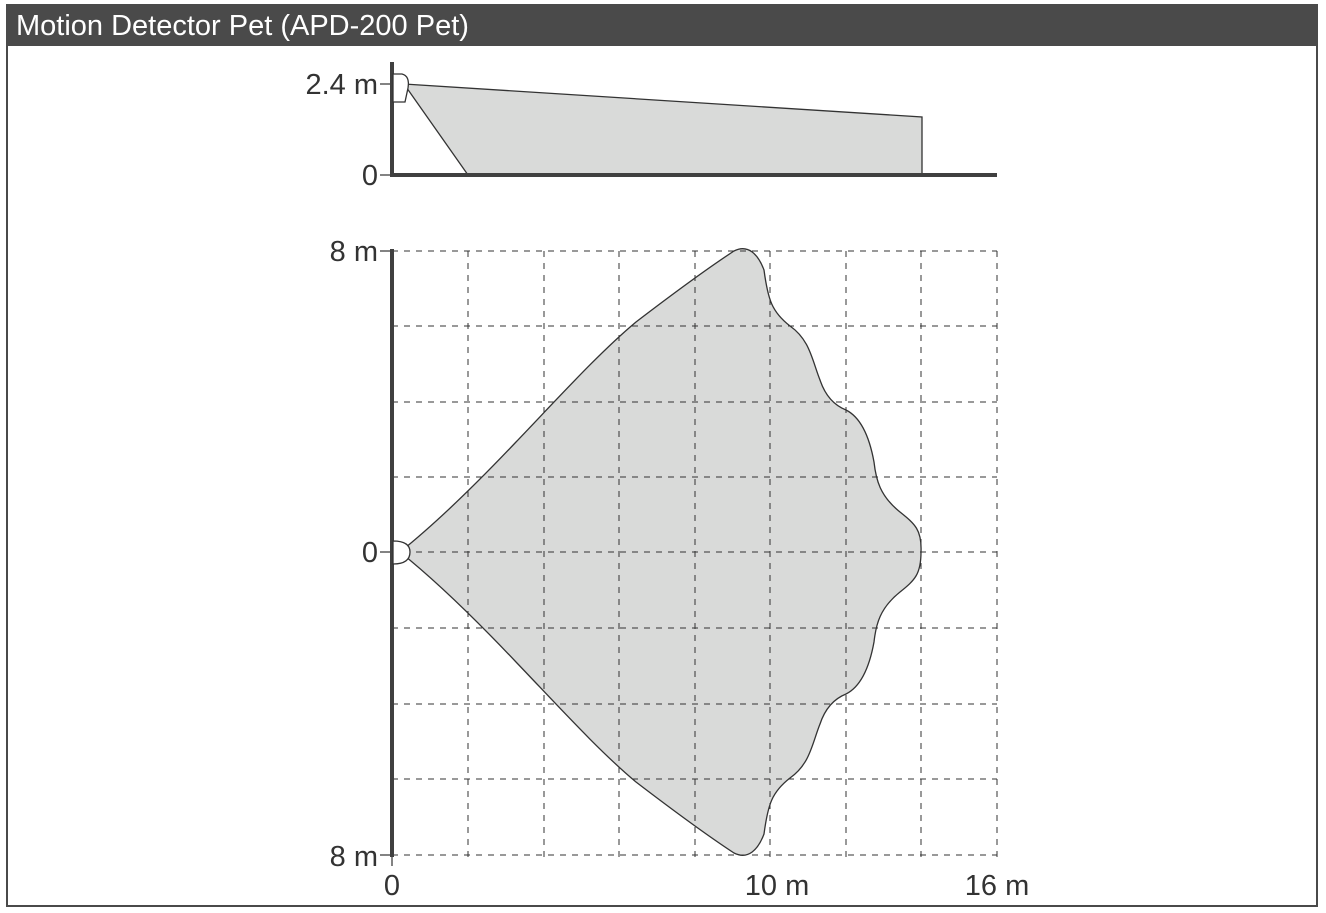  I want to click on x-label-0: 0, so click(392, 886).